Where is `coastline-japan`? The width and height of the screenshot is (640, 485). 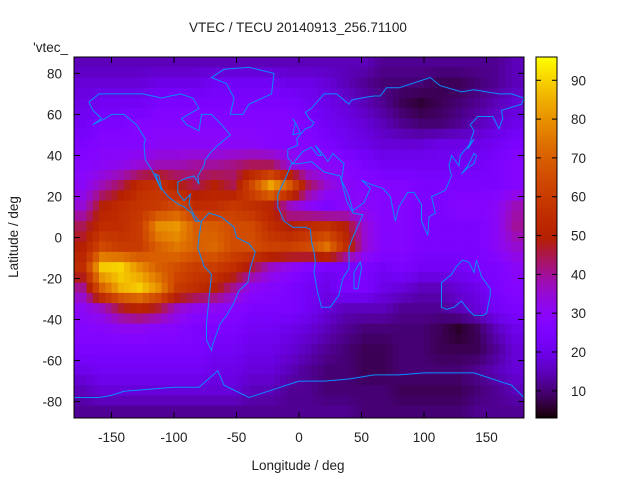
coastline-japan is located at coordinates (469, 163).